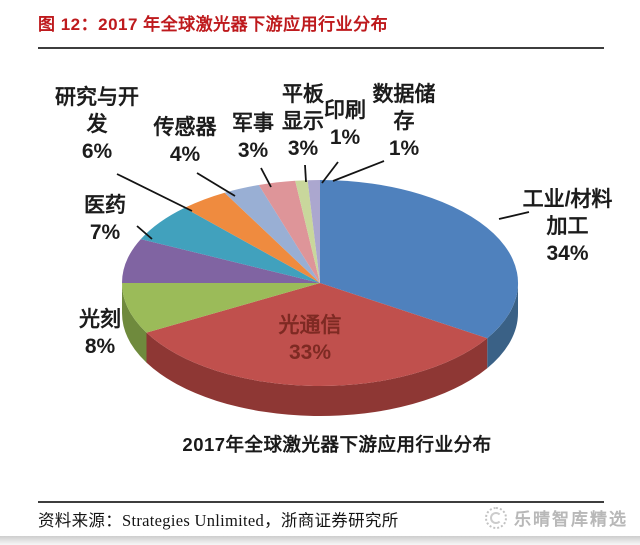  What do you see at coordinates (134, 323) in the screenshot?
I see `pie-side-lithography` at bounding box center [134, 323].